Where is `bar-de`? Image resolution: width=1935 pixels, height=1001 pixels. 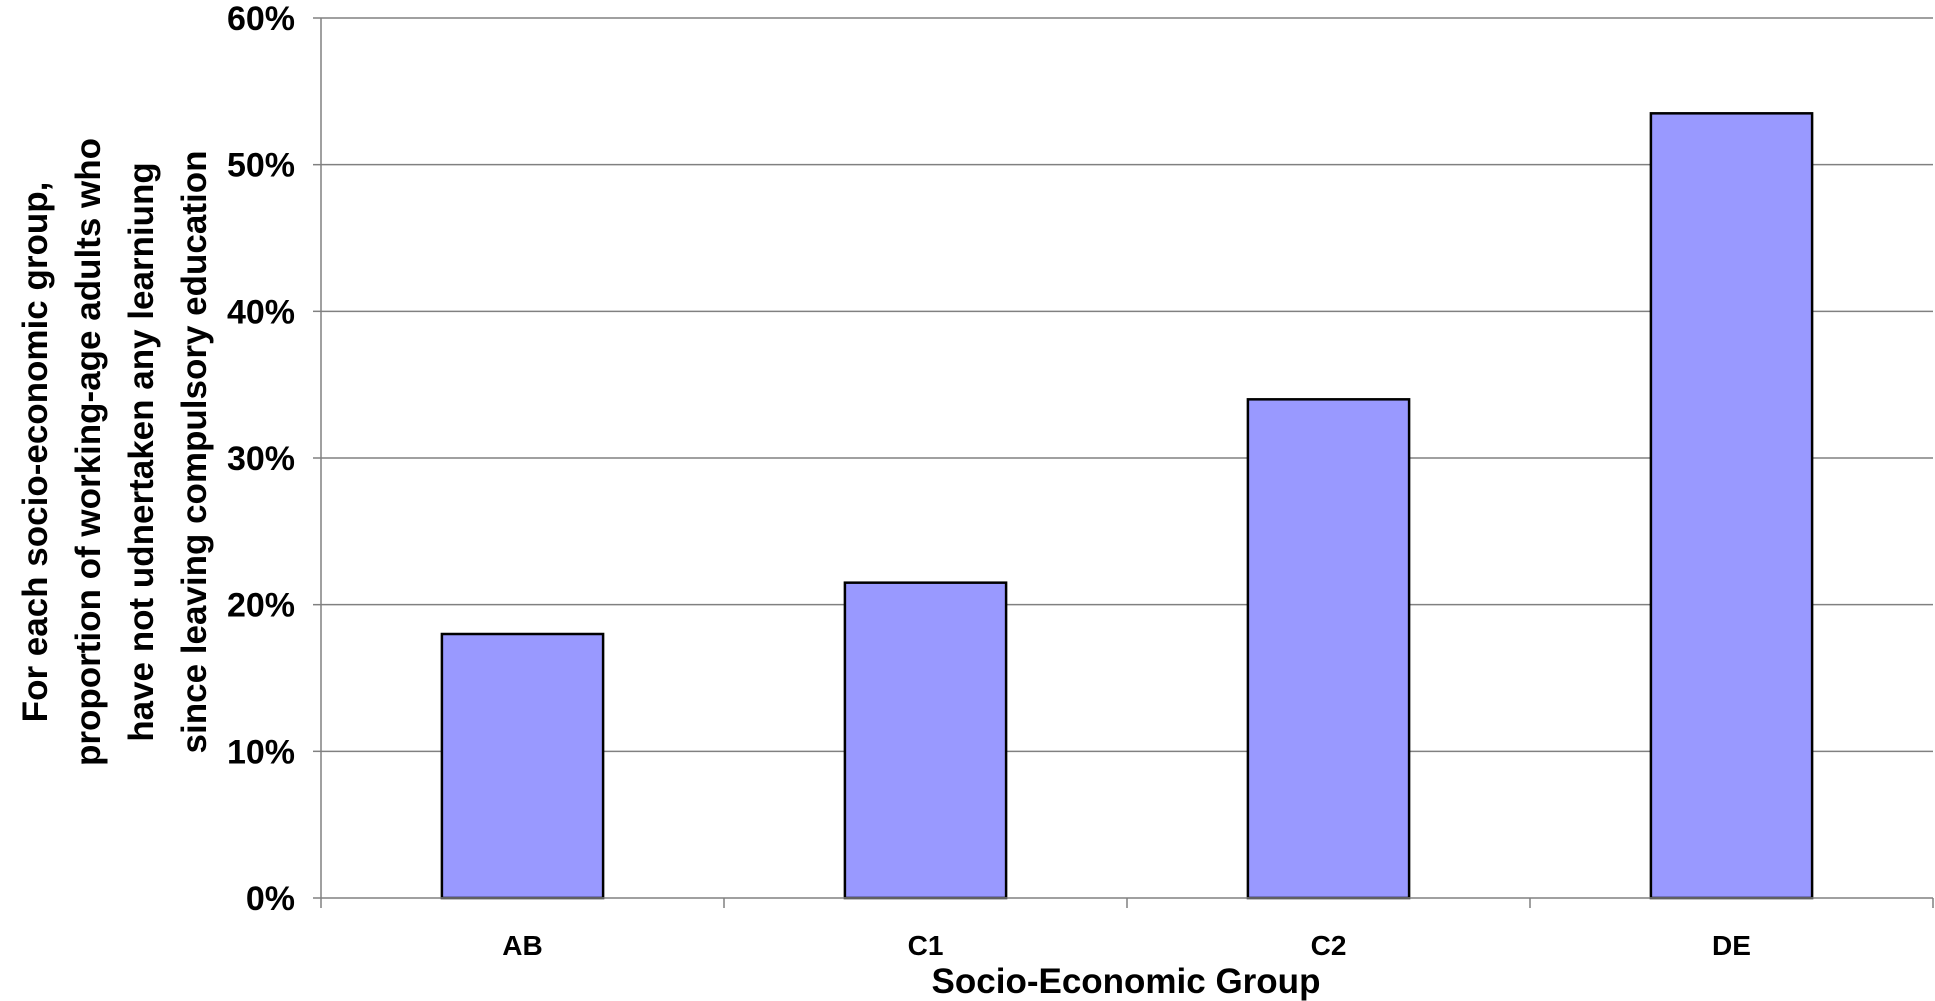 bar-de is located at coordinates (1731, 506).